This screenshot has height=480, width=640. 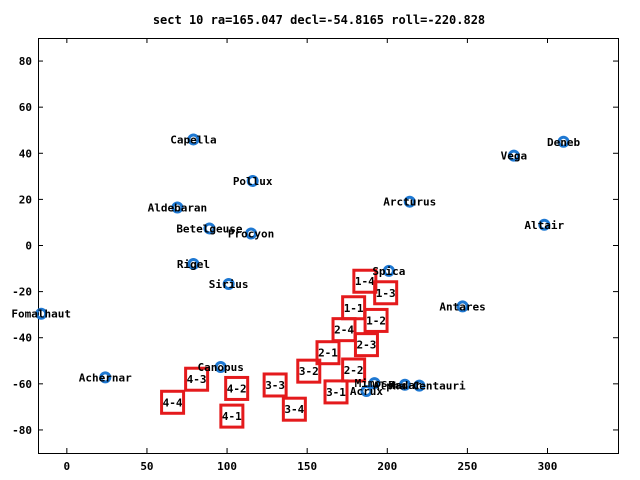 I want to click on sector-label: 2-4, so click(x=344, y=330).